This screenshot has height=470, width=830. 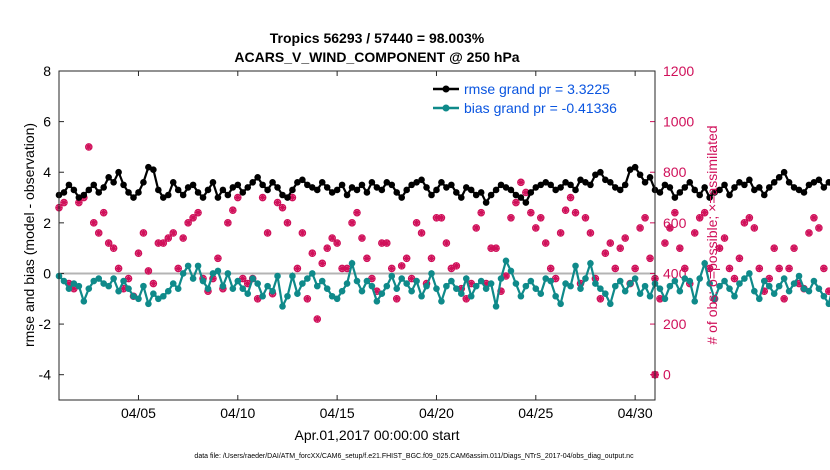 What do you see at coordinates (376, 435) in the screenshot?
I see `x-axis-label: Apr.01,2017 00:00:00 start` at bounding box center [376, 435].